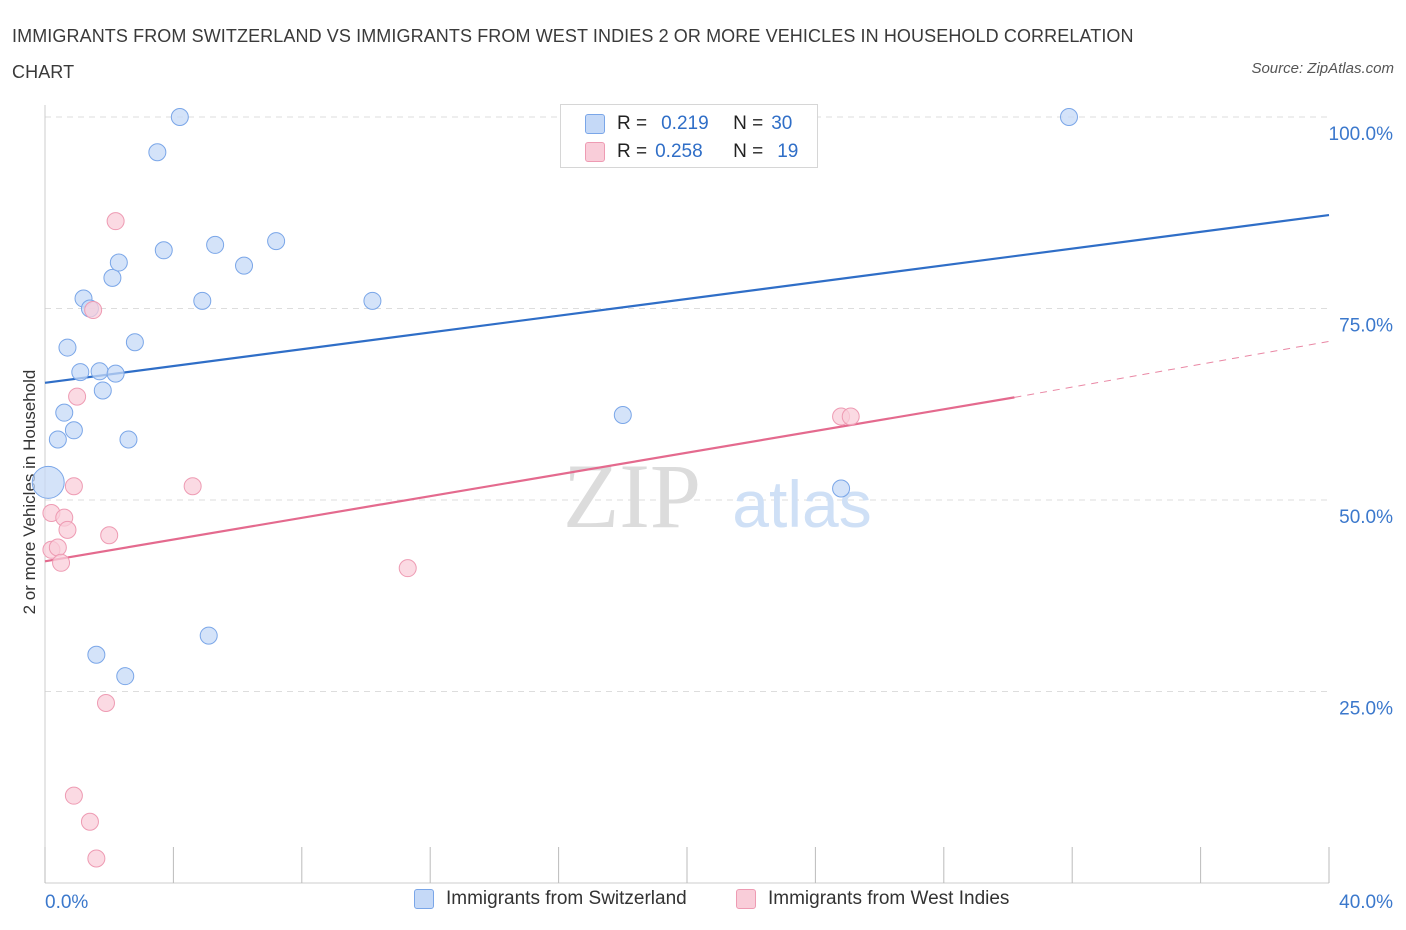 This screenshot has height=930, width=1406. Describe the element at coordinates (1322, 68) in the screenshot. I see `source-label: Source: ZipAtlas.com` at that location.